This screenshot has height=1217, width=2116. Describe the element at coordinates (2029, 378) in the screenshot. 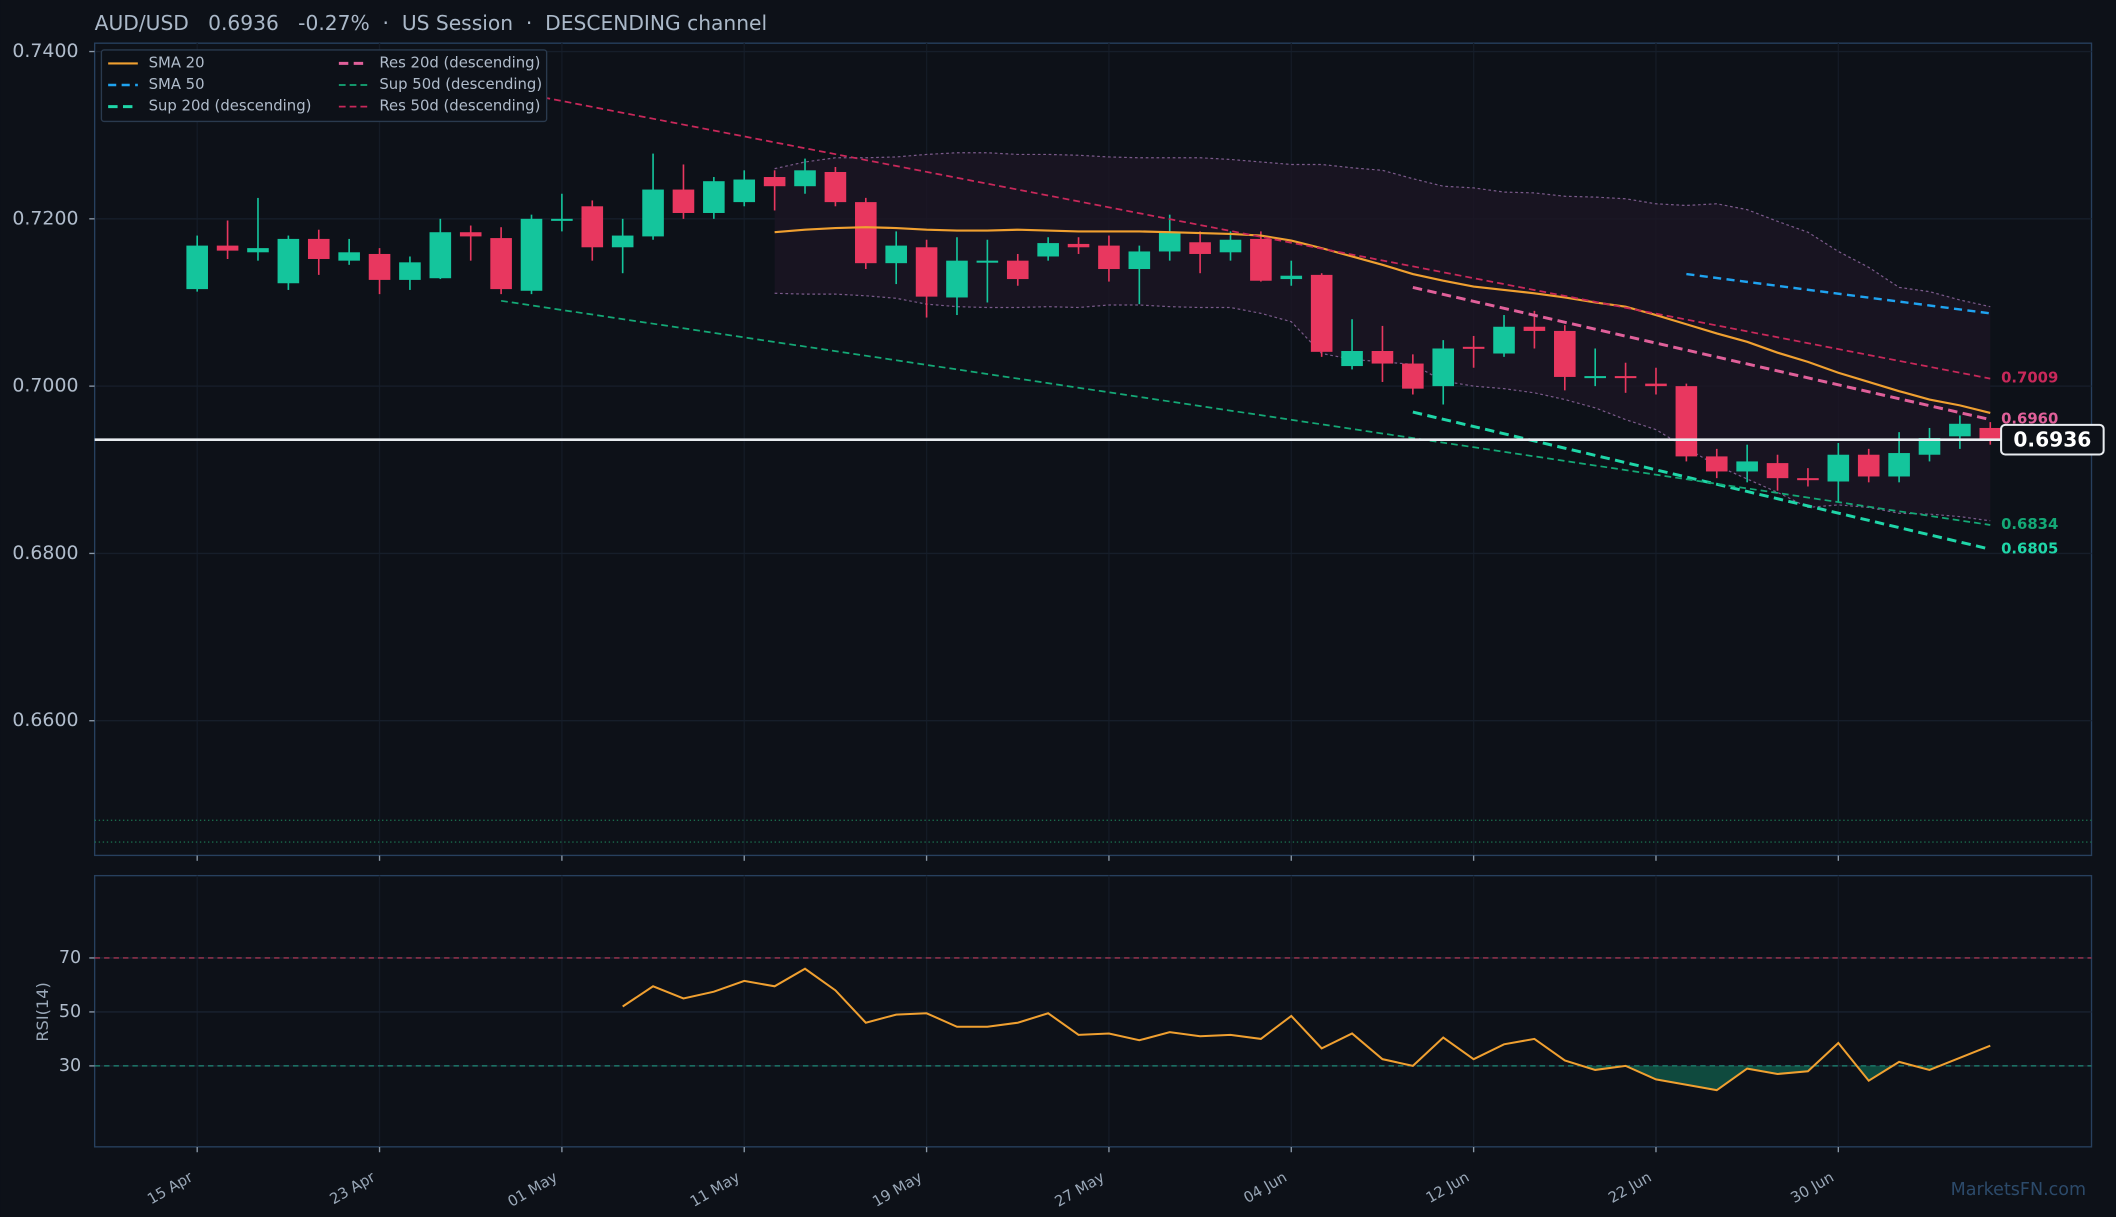

I see `series-end-label: 0.7009` at that location.